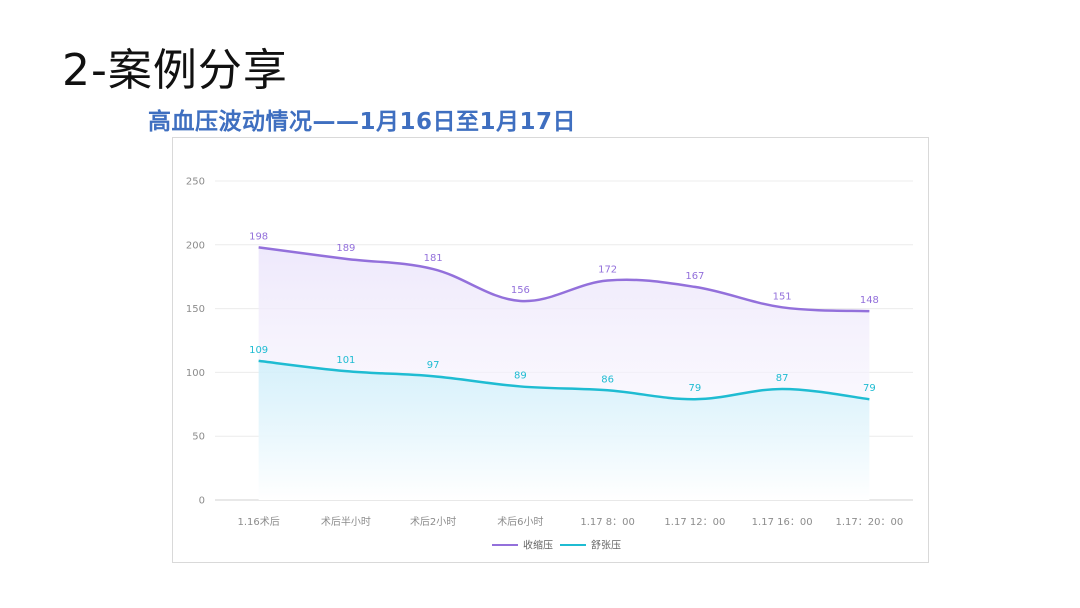  What do you see at coordinates (202, 501) in the screenshot?
I see `y-tick-label: 0` at bounding box center [202, 501].